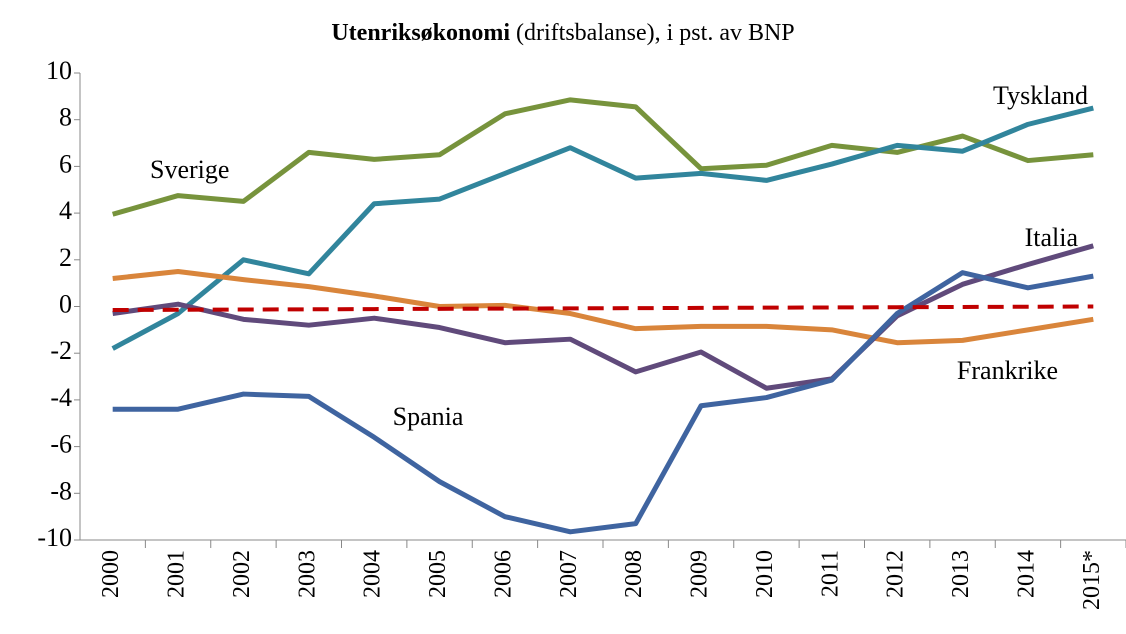 The height and width of the screenshot is (634, 1126). I want to click on x-tick-label: 2002, so click(242, 574).